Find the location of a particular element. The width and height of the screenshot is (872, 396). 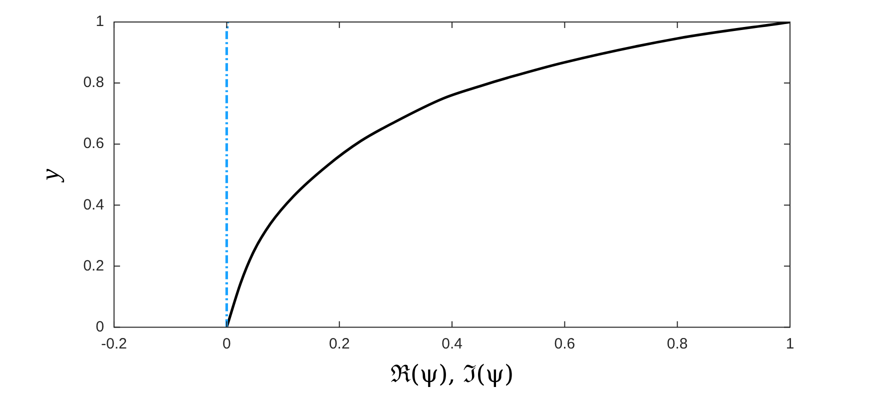

y-tick-label: 0.6 is located at coordinates (93, 143).